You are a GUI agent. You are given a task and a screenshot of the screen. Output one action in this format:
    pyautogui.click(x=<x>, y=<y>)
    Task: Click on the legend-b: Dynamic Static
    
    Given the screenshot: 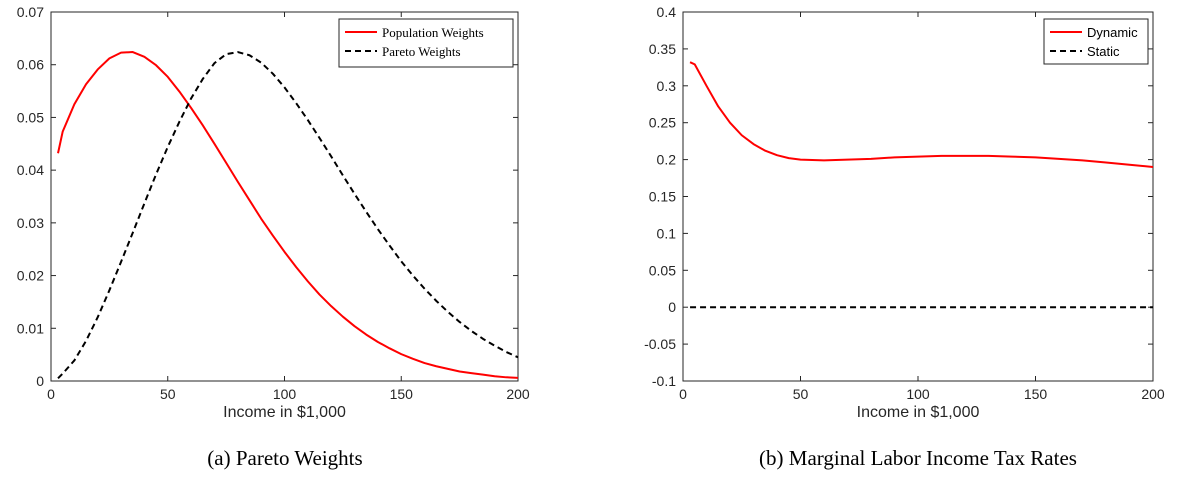 What is the action you would take?
    pyautogui.click(x=1096, y=41)
    